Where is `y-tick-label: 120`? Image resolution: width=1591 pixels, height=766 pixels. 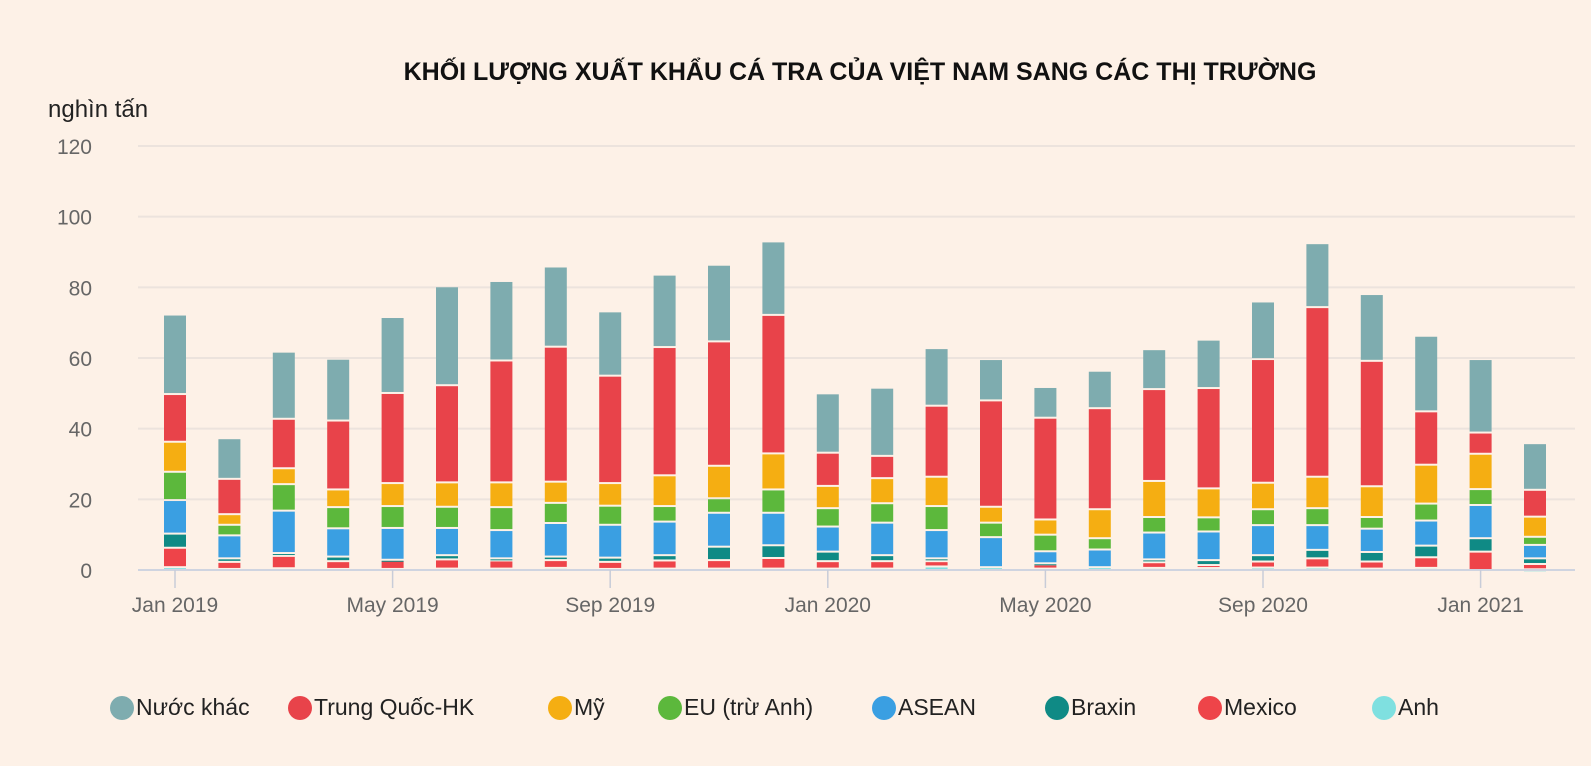
y-tick-label: 120 is located at coordinates (74, 147).